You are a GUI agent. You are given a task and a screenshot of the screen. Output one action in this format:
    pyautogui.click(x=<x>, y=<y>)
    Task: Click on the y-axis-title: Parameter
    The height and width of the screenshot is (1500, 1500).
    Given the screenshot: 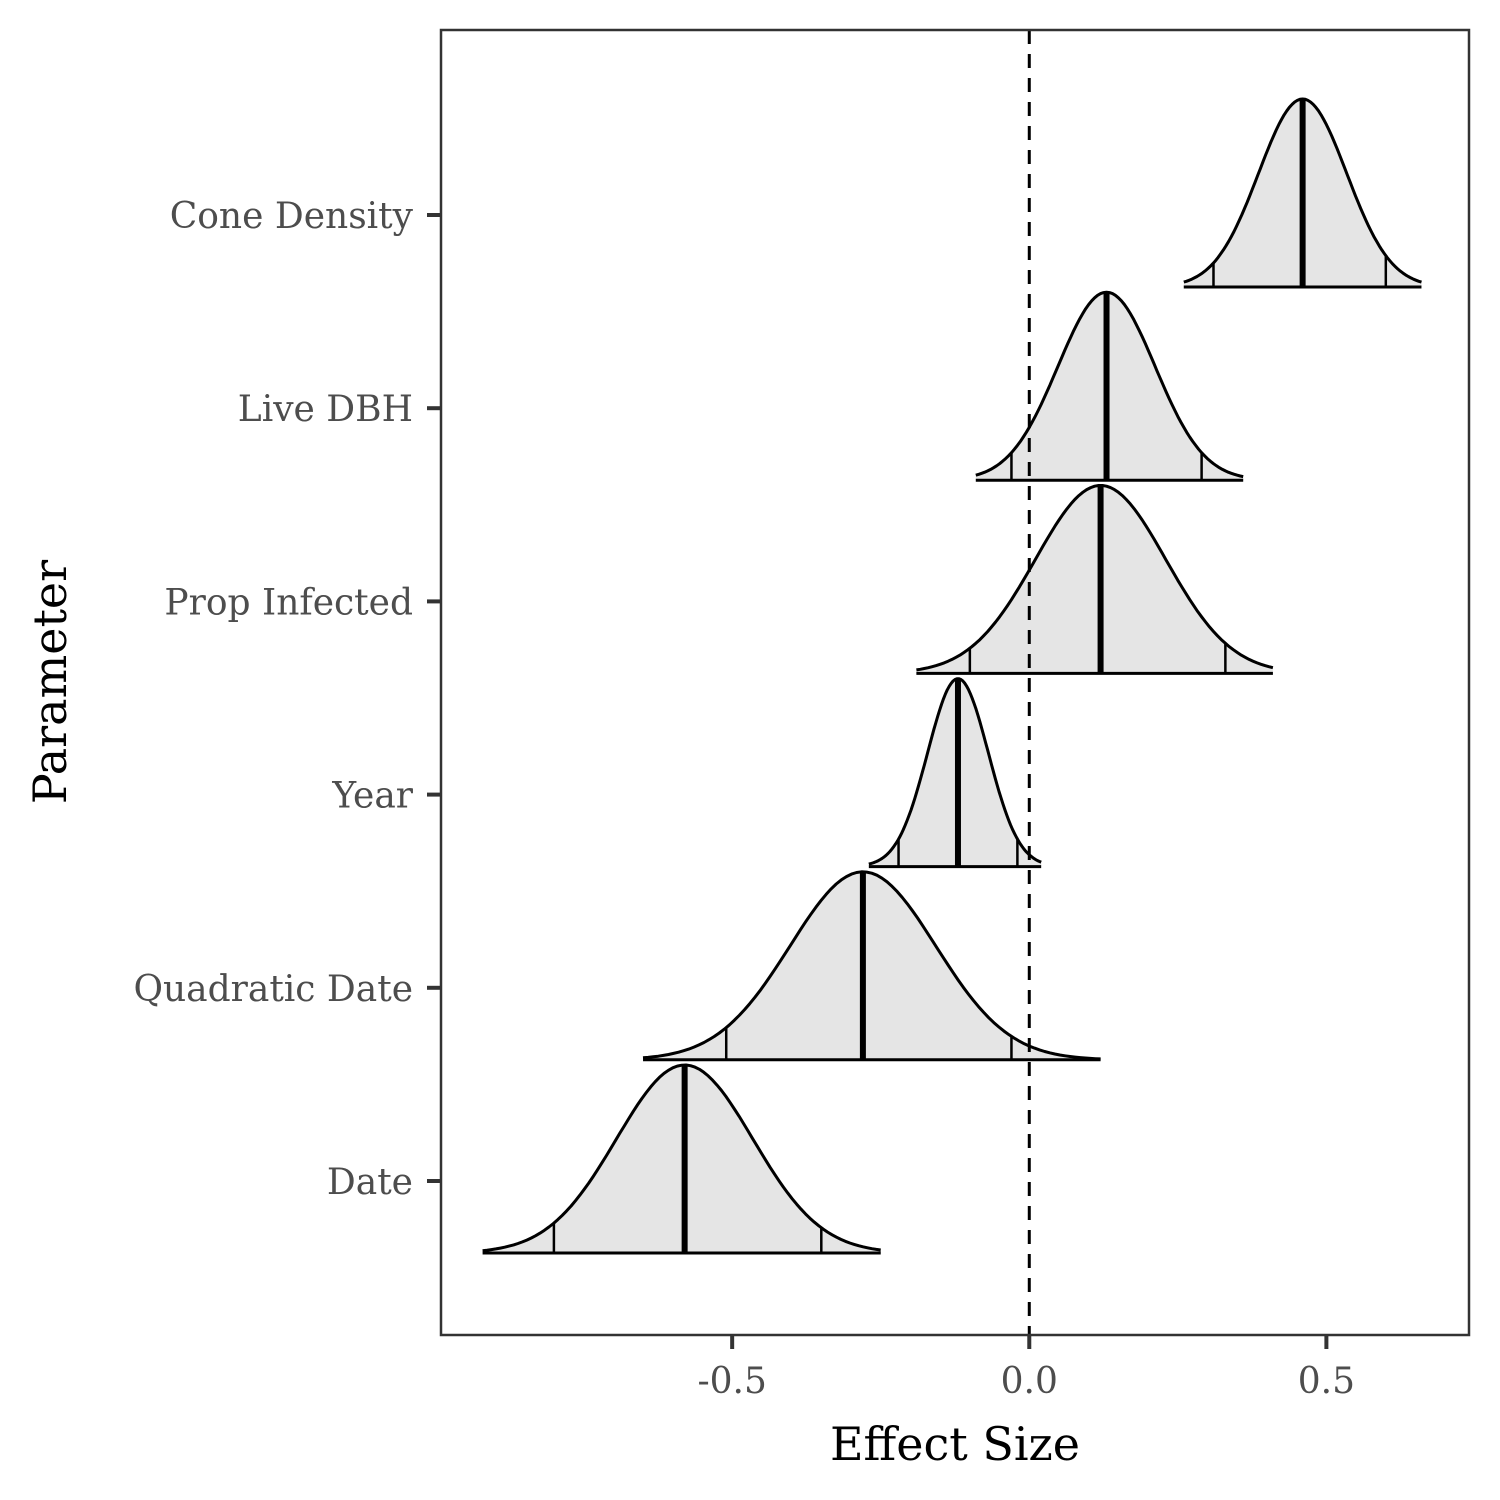 What is the action you would take?
    pyautogui.click(x=50, y=682)
    